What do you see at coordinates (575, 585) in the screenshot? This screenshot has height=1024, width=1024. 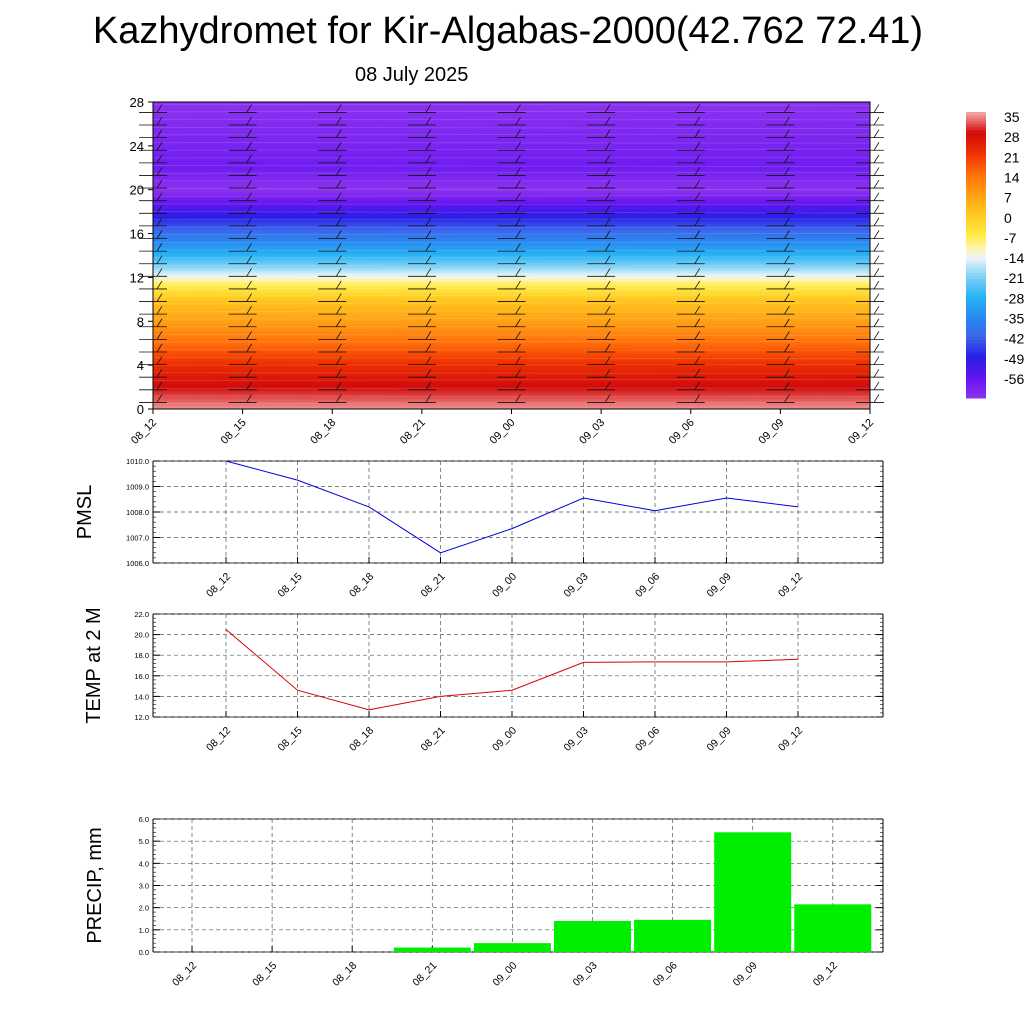 I see `x-tick-label: 09_03` at bounding box center [575, 585].